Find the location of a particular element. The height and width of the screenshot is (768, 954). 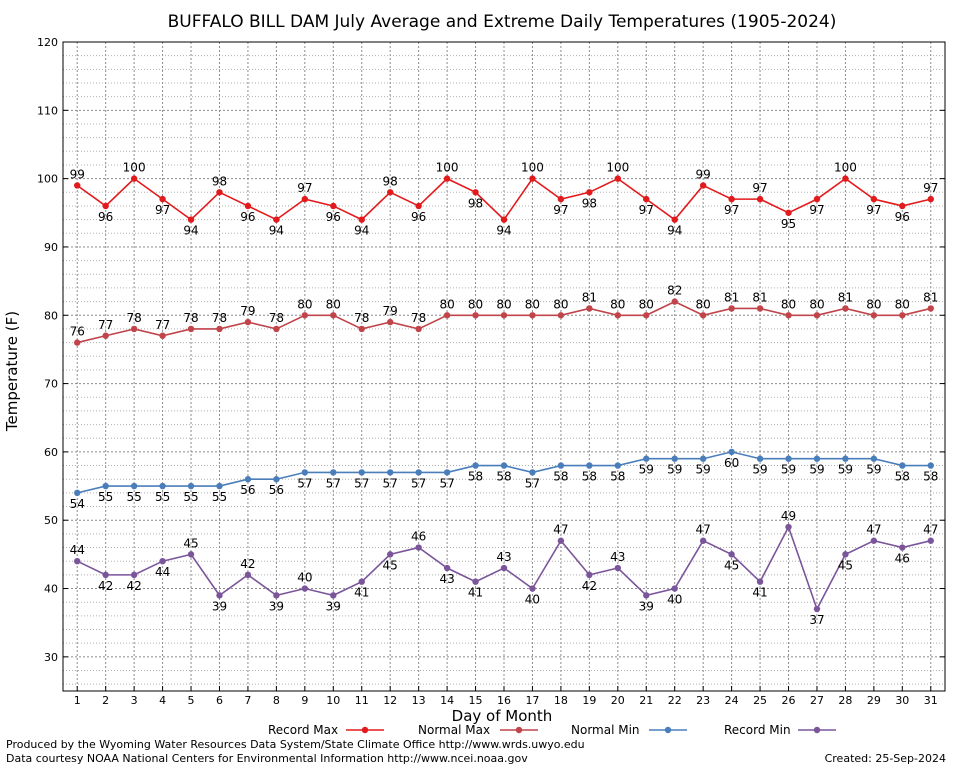

x-tick-label: 21 is located at coordinates (646, 700).